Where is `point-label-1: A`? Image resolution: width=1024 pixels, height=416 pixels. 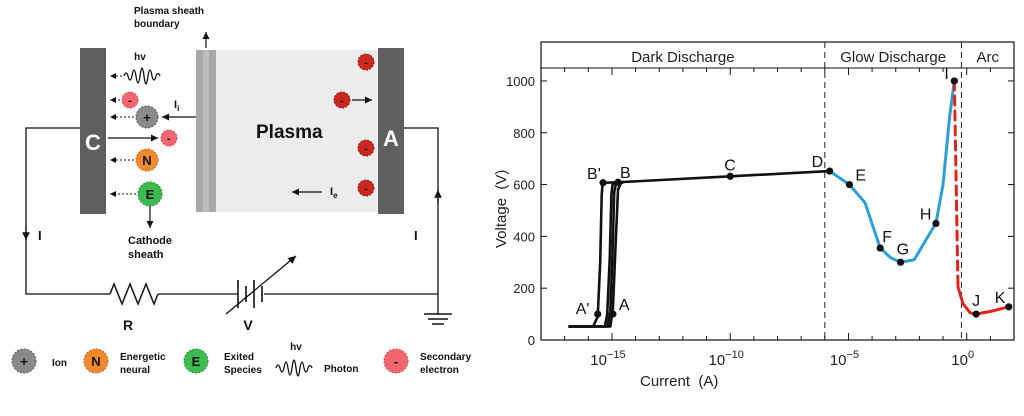
point-label-1: A is located at coordinates (624, 305).